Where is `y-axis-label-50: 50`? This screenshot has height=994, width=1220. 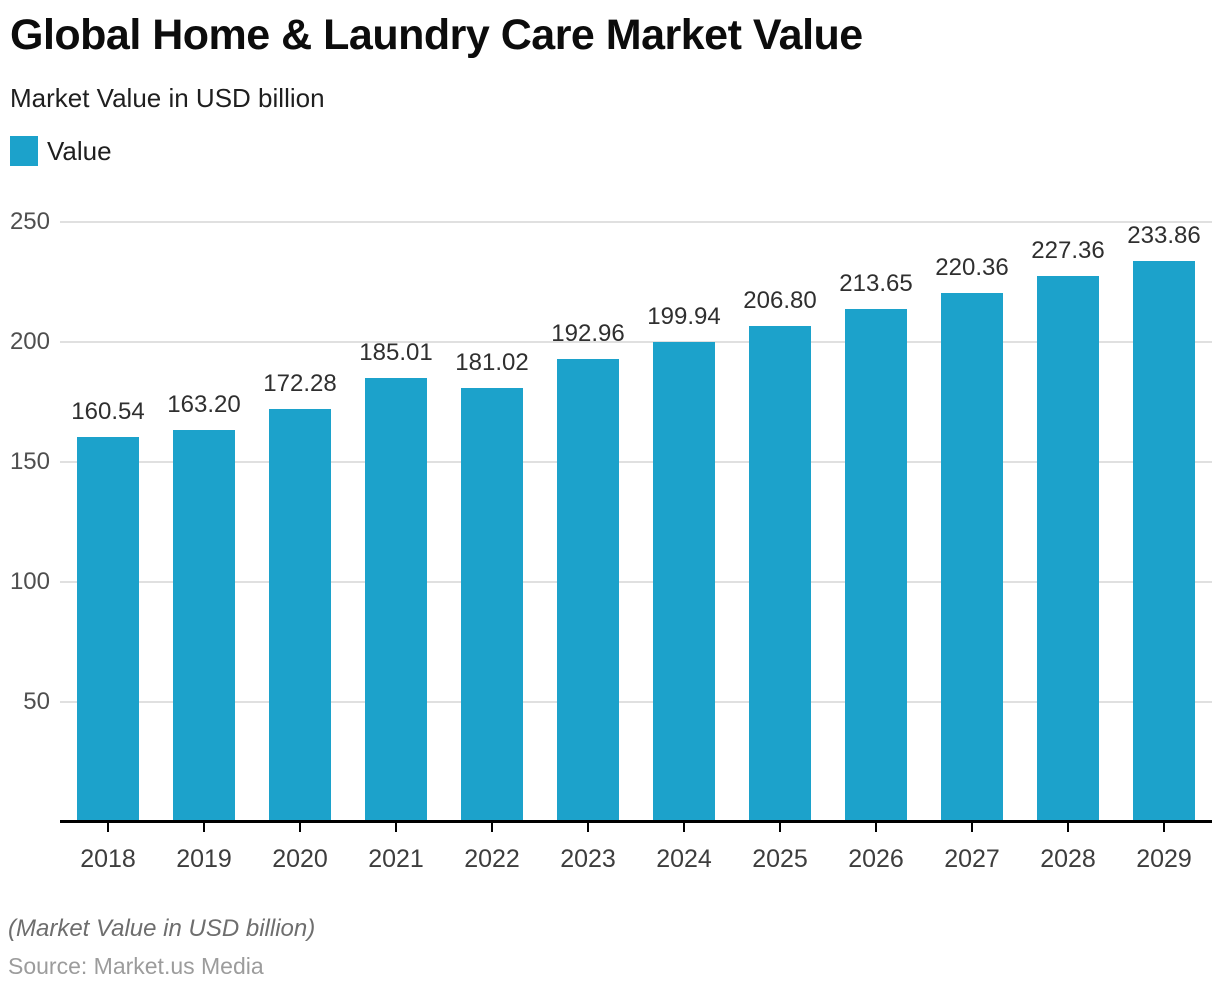 y-axis-label-50: 50 is located at coordinates (36, 701).